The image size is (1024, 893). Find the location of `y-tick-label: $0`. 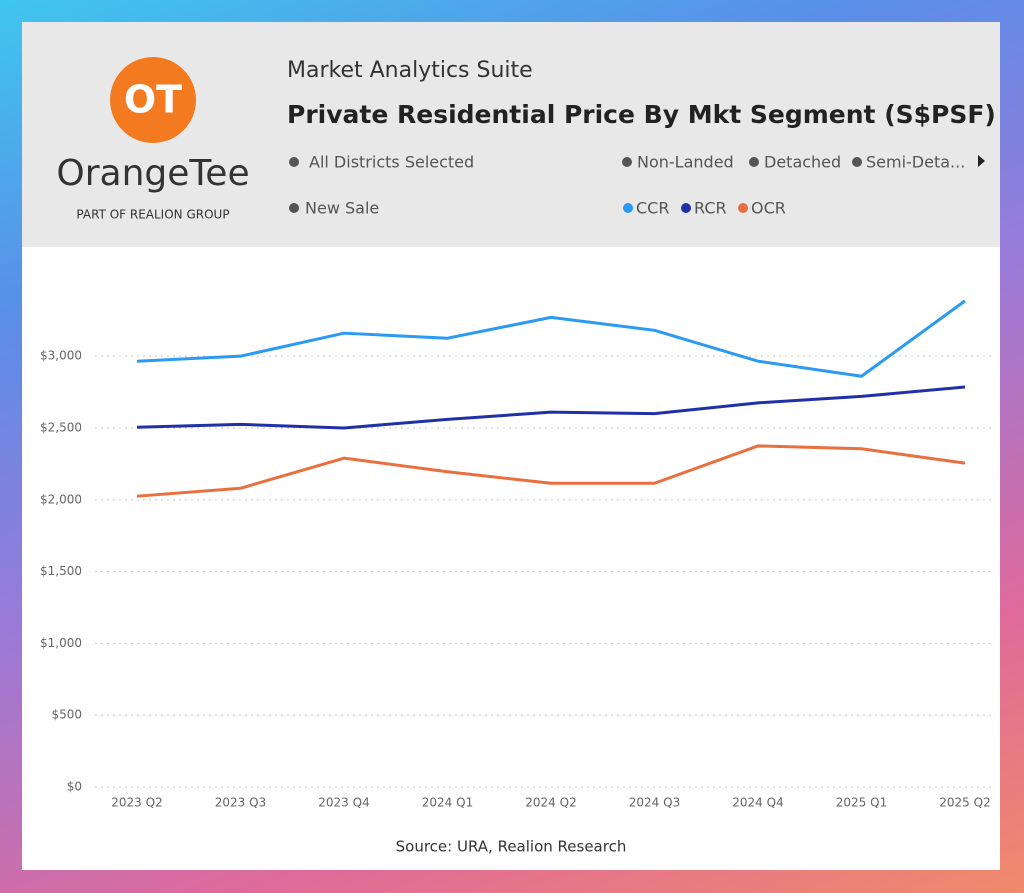

y-tick-label: $0 is located at coordinates (74, 787).